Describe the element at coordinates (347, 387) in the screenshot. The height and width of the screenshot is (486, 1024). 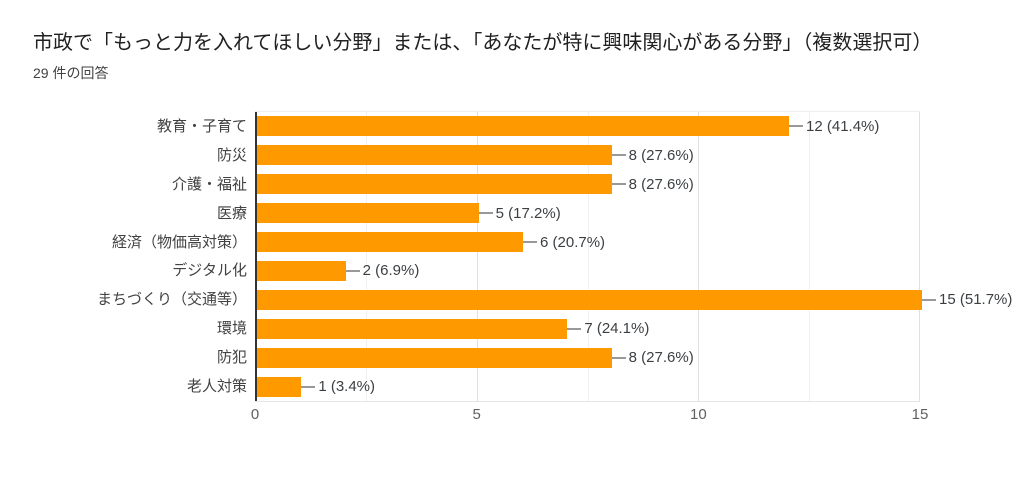
I see `value-label: 1 (3.4%)` at that location.